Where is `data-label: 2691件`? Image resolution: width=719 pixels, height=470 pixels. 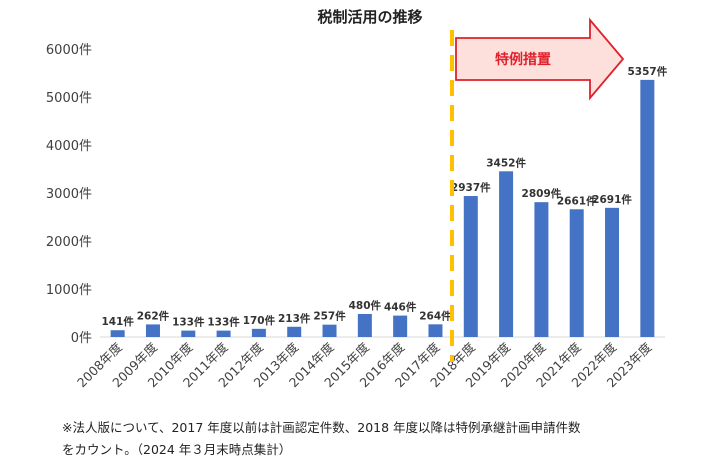
data-label: 2691件 is located at coordinates (612, 199).